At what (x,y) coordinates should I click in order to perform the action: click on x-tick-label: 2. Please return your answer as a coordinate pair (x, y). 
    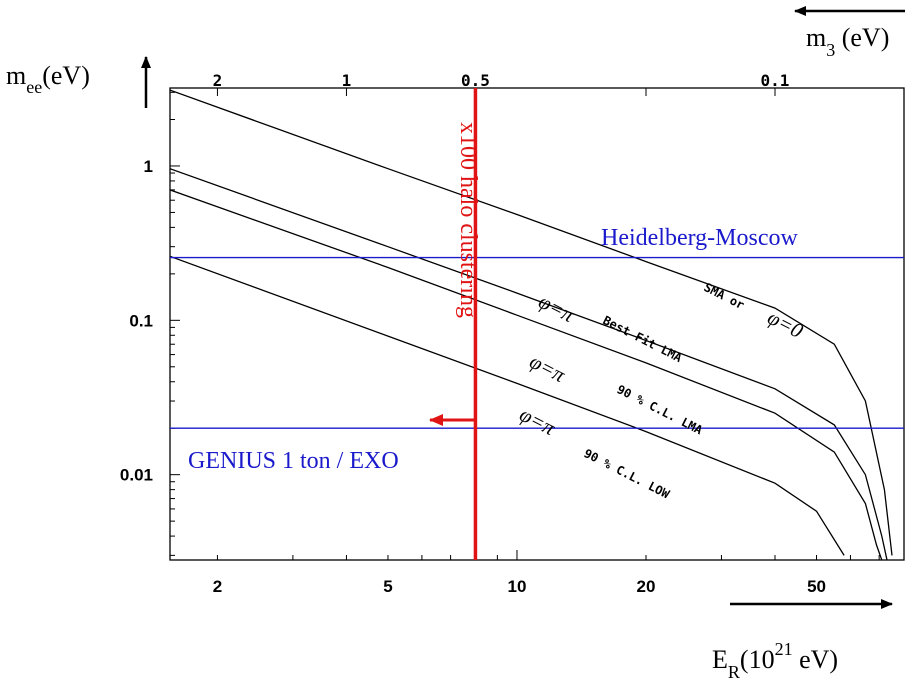
    Looking at the image, I should click on (217, 586).